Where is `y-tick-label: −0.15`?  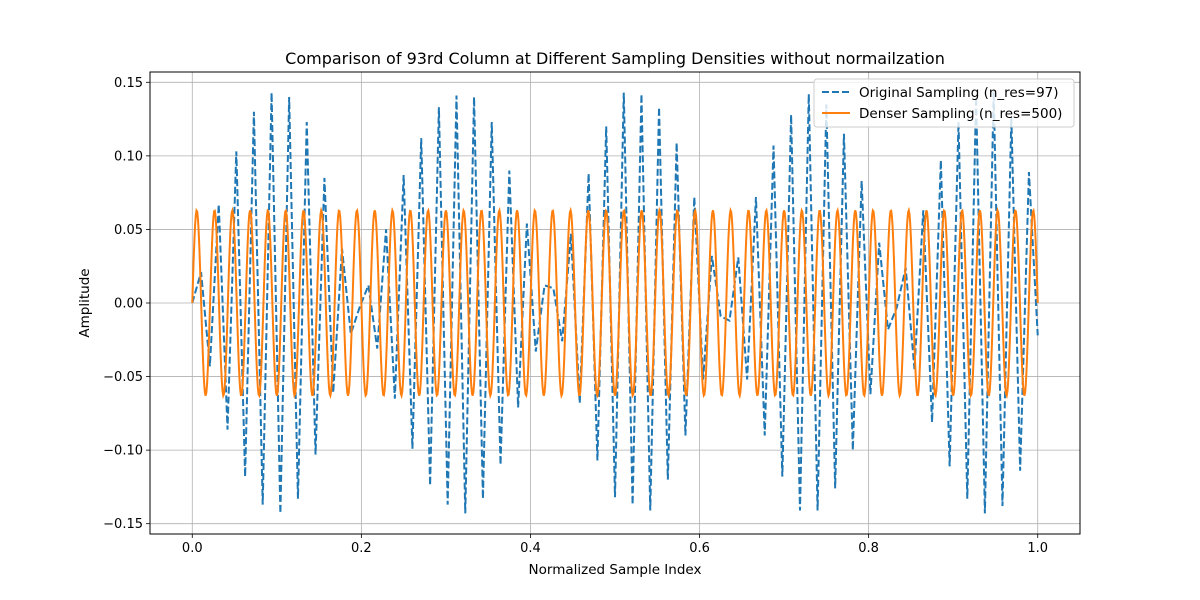
y-tick-label: −0.15 is located at coordinates (123, 524).